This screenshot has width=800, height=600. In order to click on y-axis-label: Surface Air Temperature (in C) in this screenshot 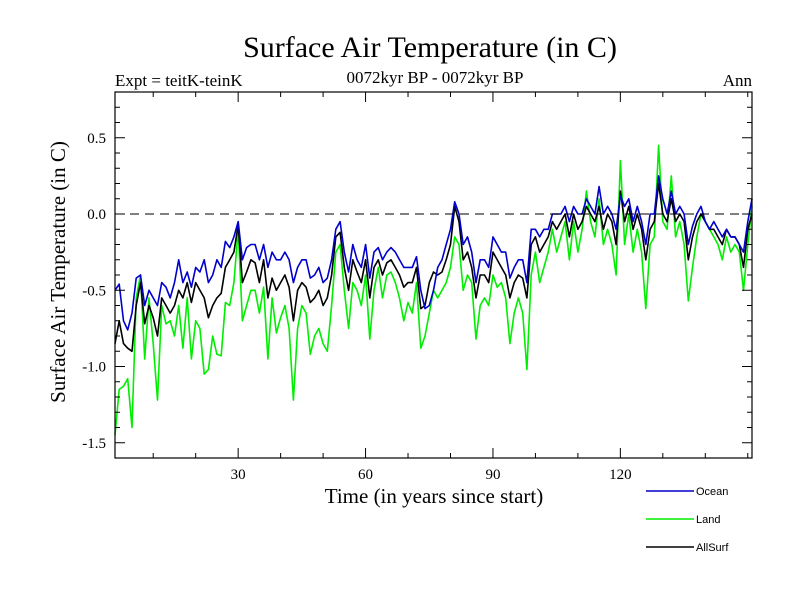, I will do `click(58, 272)`.